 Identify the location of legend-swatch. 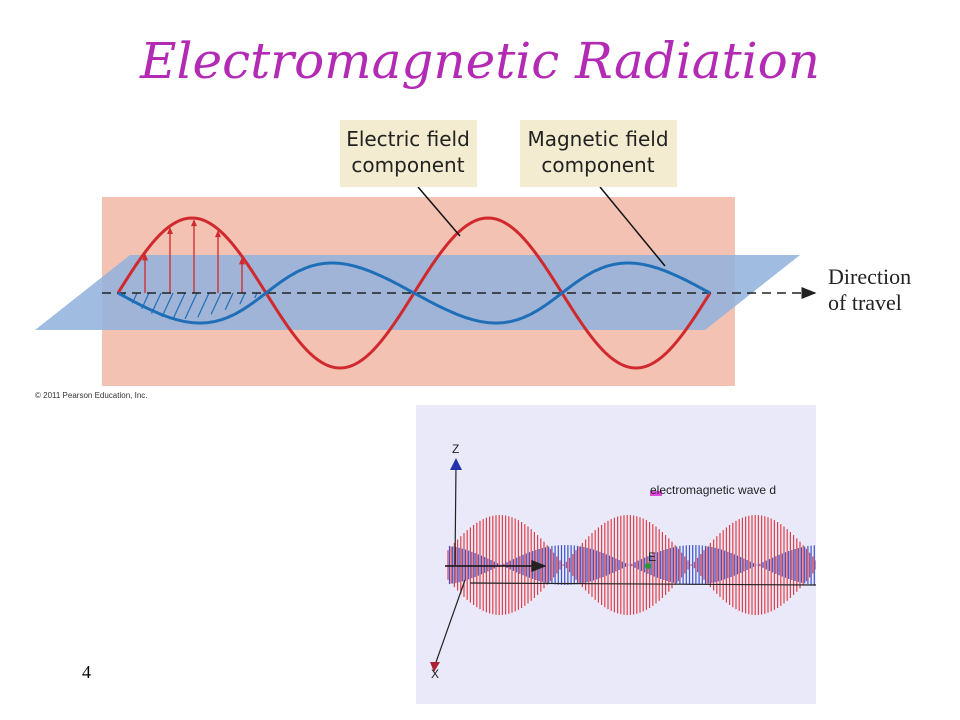
(656, 493).